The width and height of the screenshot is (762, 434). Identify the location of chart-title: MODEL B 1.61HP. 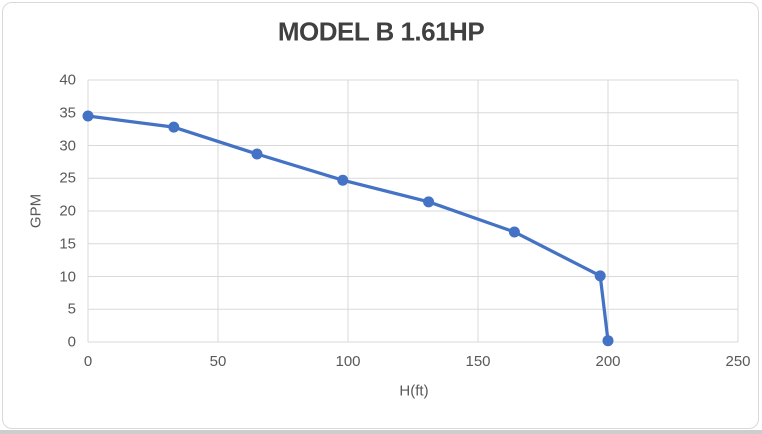
(381, 31).